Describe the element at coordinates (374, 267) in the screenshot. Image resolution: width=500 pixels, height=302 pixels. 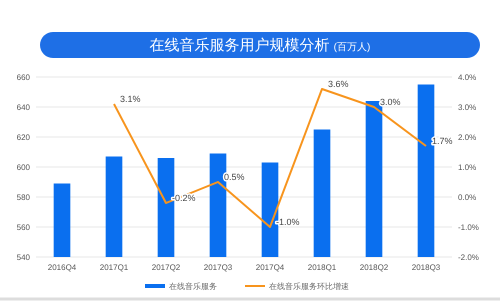
I see `x-tick-label: 2018Q2` at that location.